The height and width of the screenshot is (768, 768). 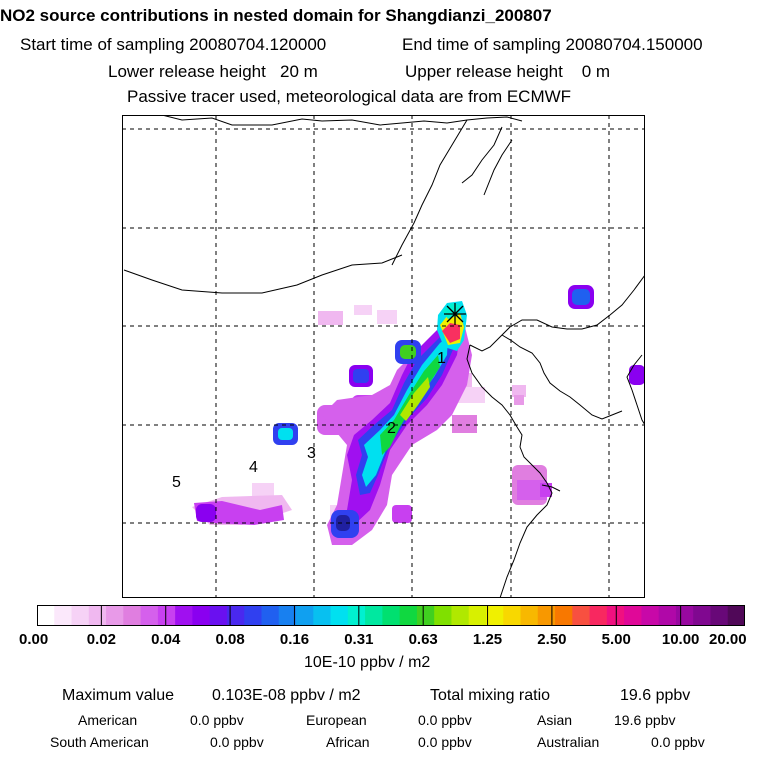 I want to click on colorbar-tick-label: 5.00, so click(x=616, y=639).